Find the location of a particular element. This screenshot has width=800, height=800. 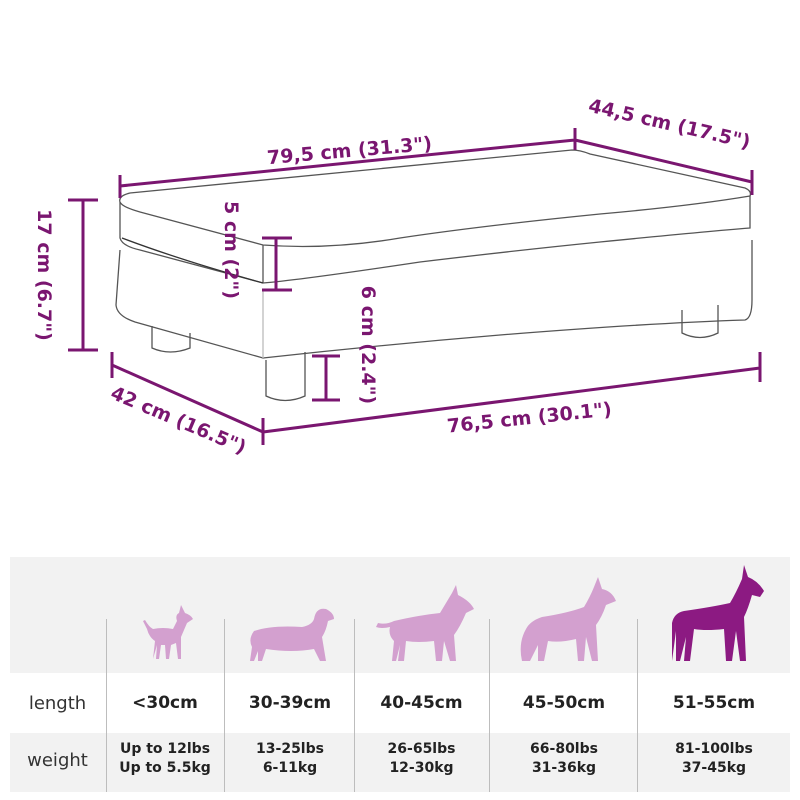

length-cell: 40-45cm is located at coordinates (421, 703).